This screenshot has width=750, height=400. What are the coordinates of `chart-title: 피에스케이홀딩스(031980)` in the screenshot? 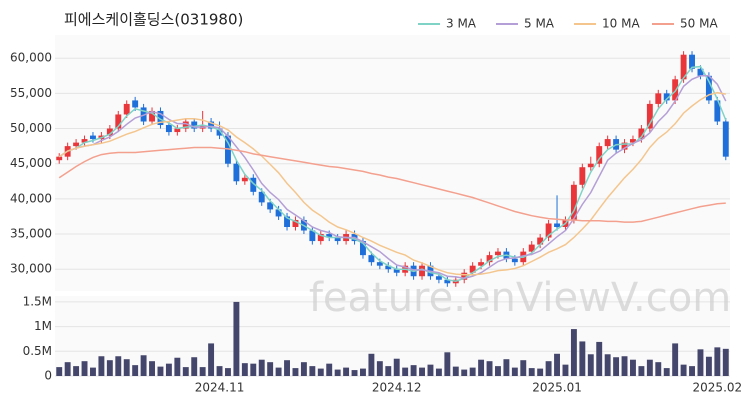 It's located at (153, 20).